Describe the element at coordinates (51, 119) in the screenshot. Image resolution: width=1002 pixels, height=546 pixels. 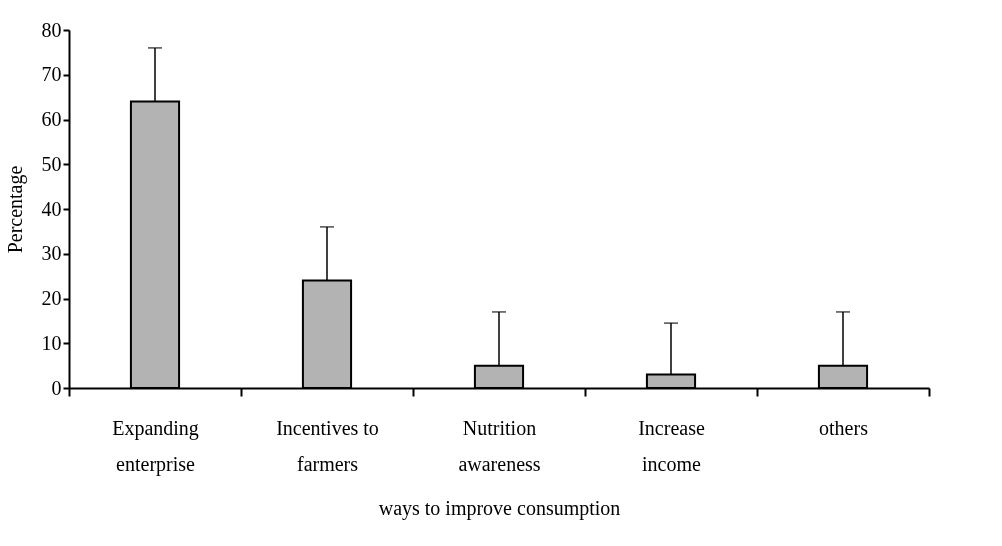
I see `y-tick-label: 60` at that location.